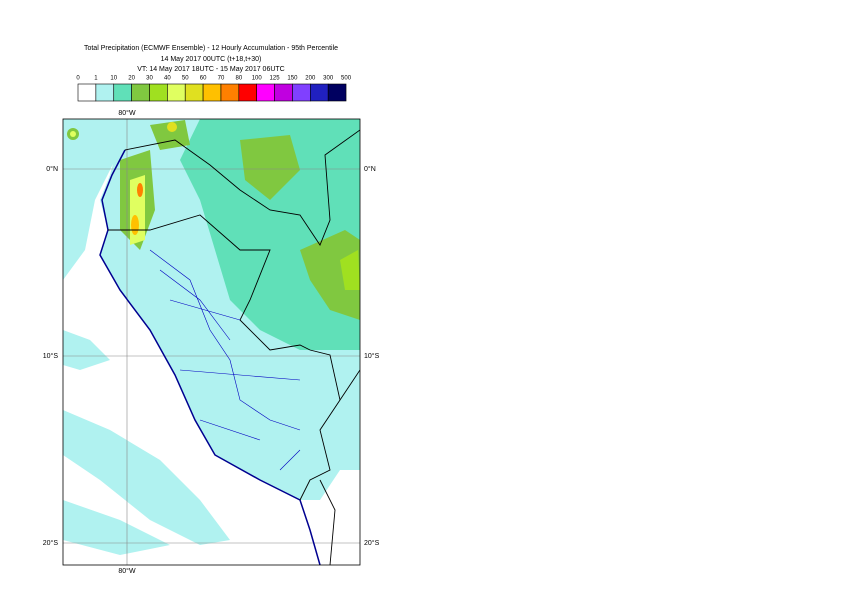 Image resolution: width=842 pixels, height=601 pixels. I want to click on legend-label: 50, so click(185, 79).